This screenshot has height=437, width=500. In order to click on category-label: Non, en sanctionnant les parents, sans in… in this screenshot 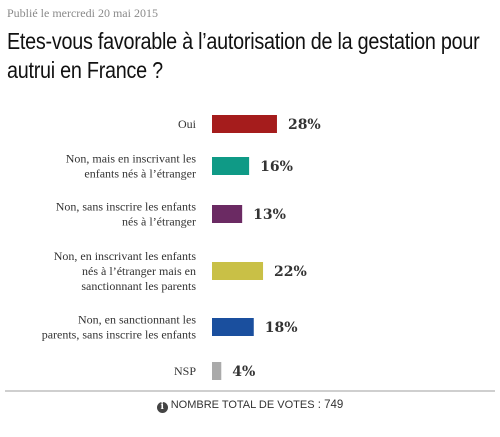, I will do `click(119, 327)`.